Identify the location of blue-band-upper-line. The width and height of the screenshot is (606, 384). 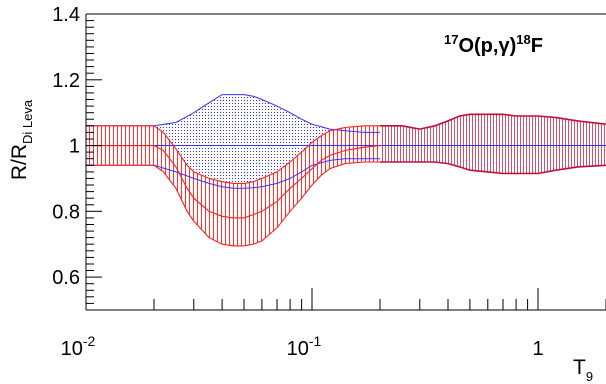
(233, 113).